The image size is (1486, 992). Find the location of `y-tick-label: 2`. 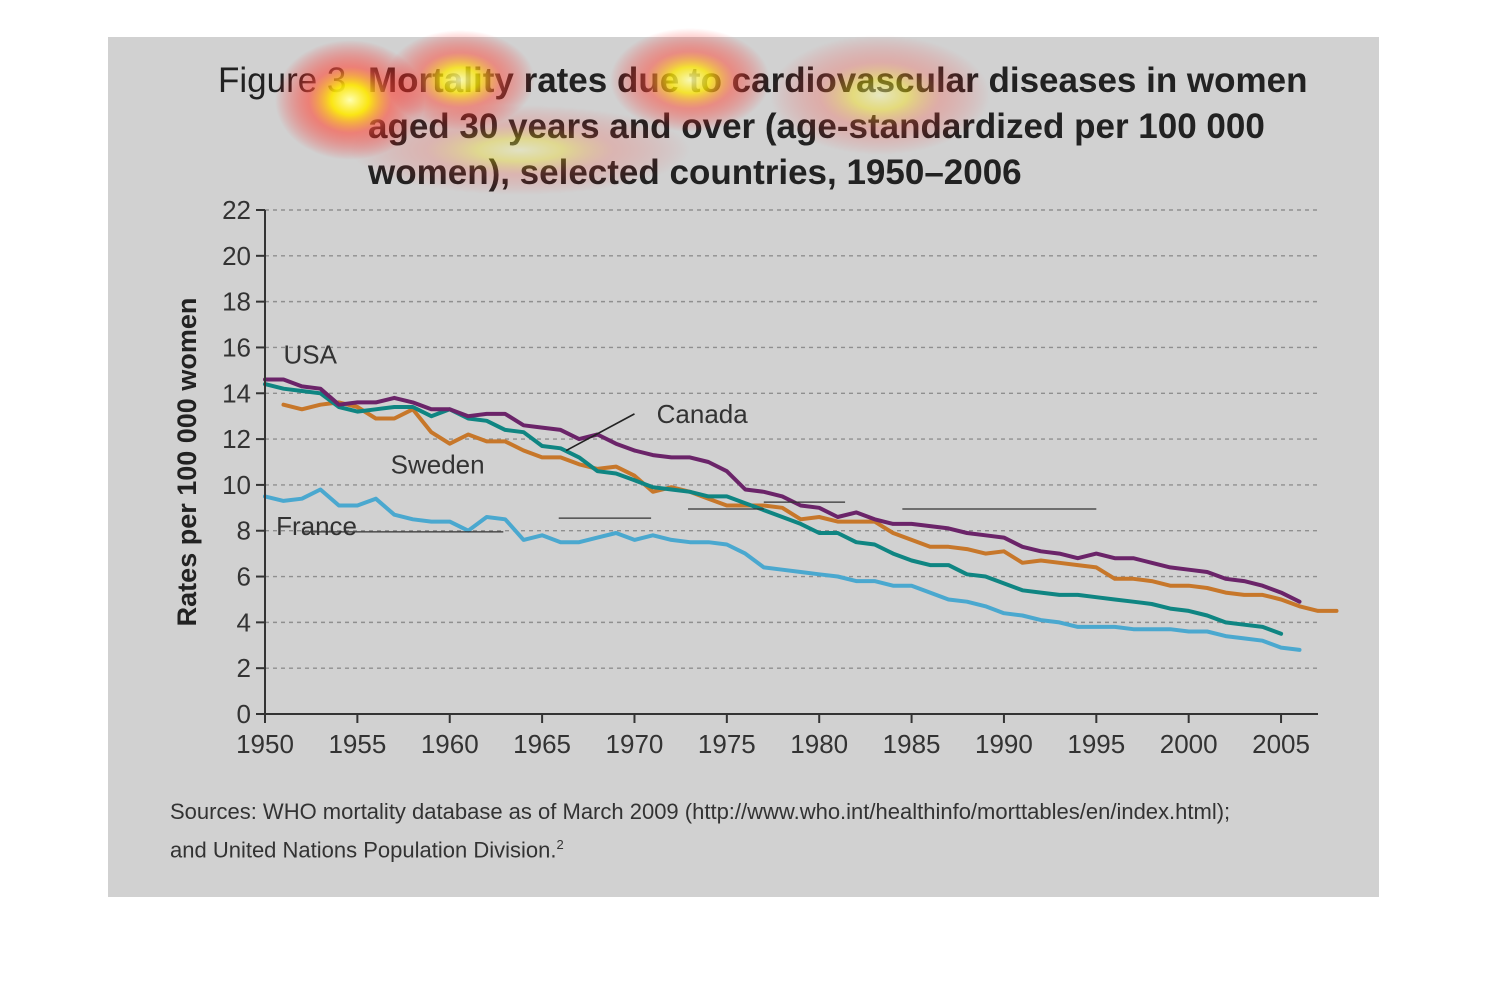

y-tick-label: 2 is located at coordinates (244, 668).